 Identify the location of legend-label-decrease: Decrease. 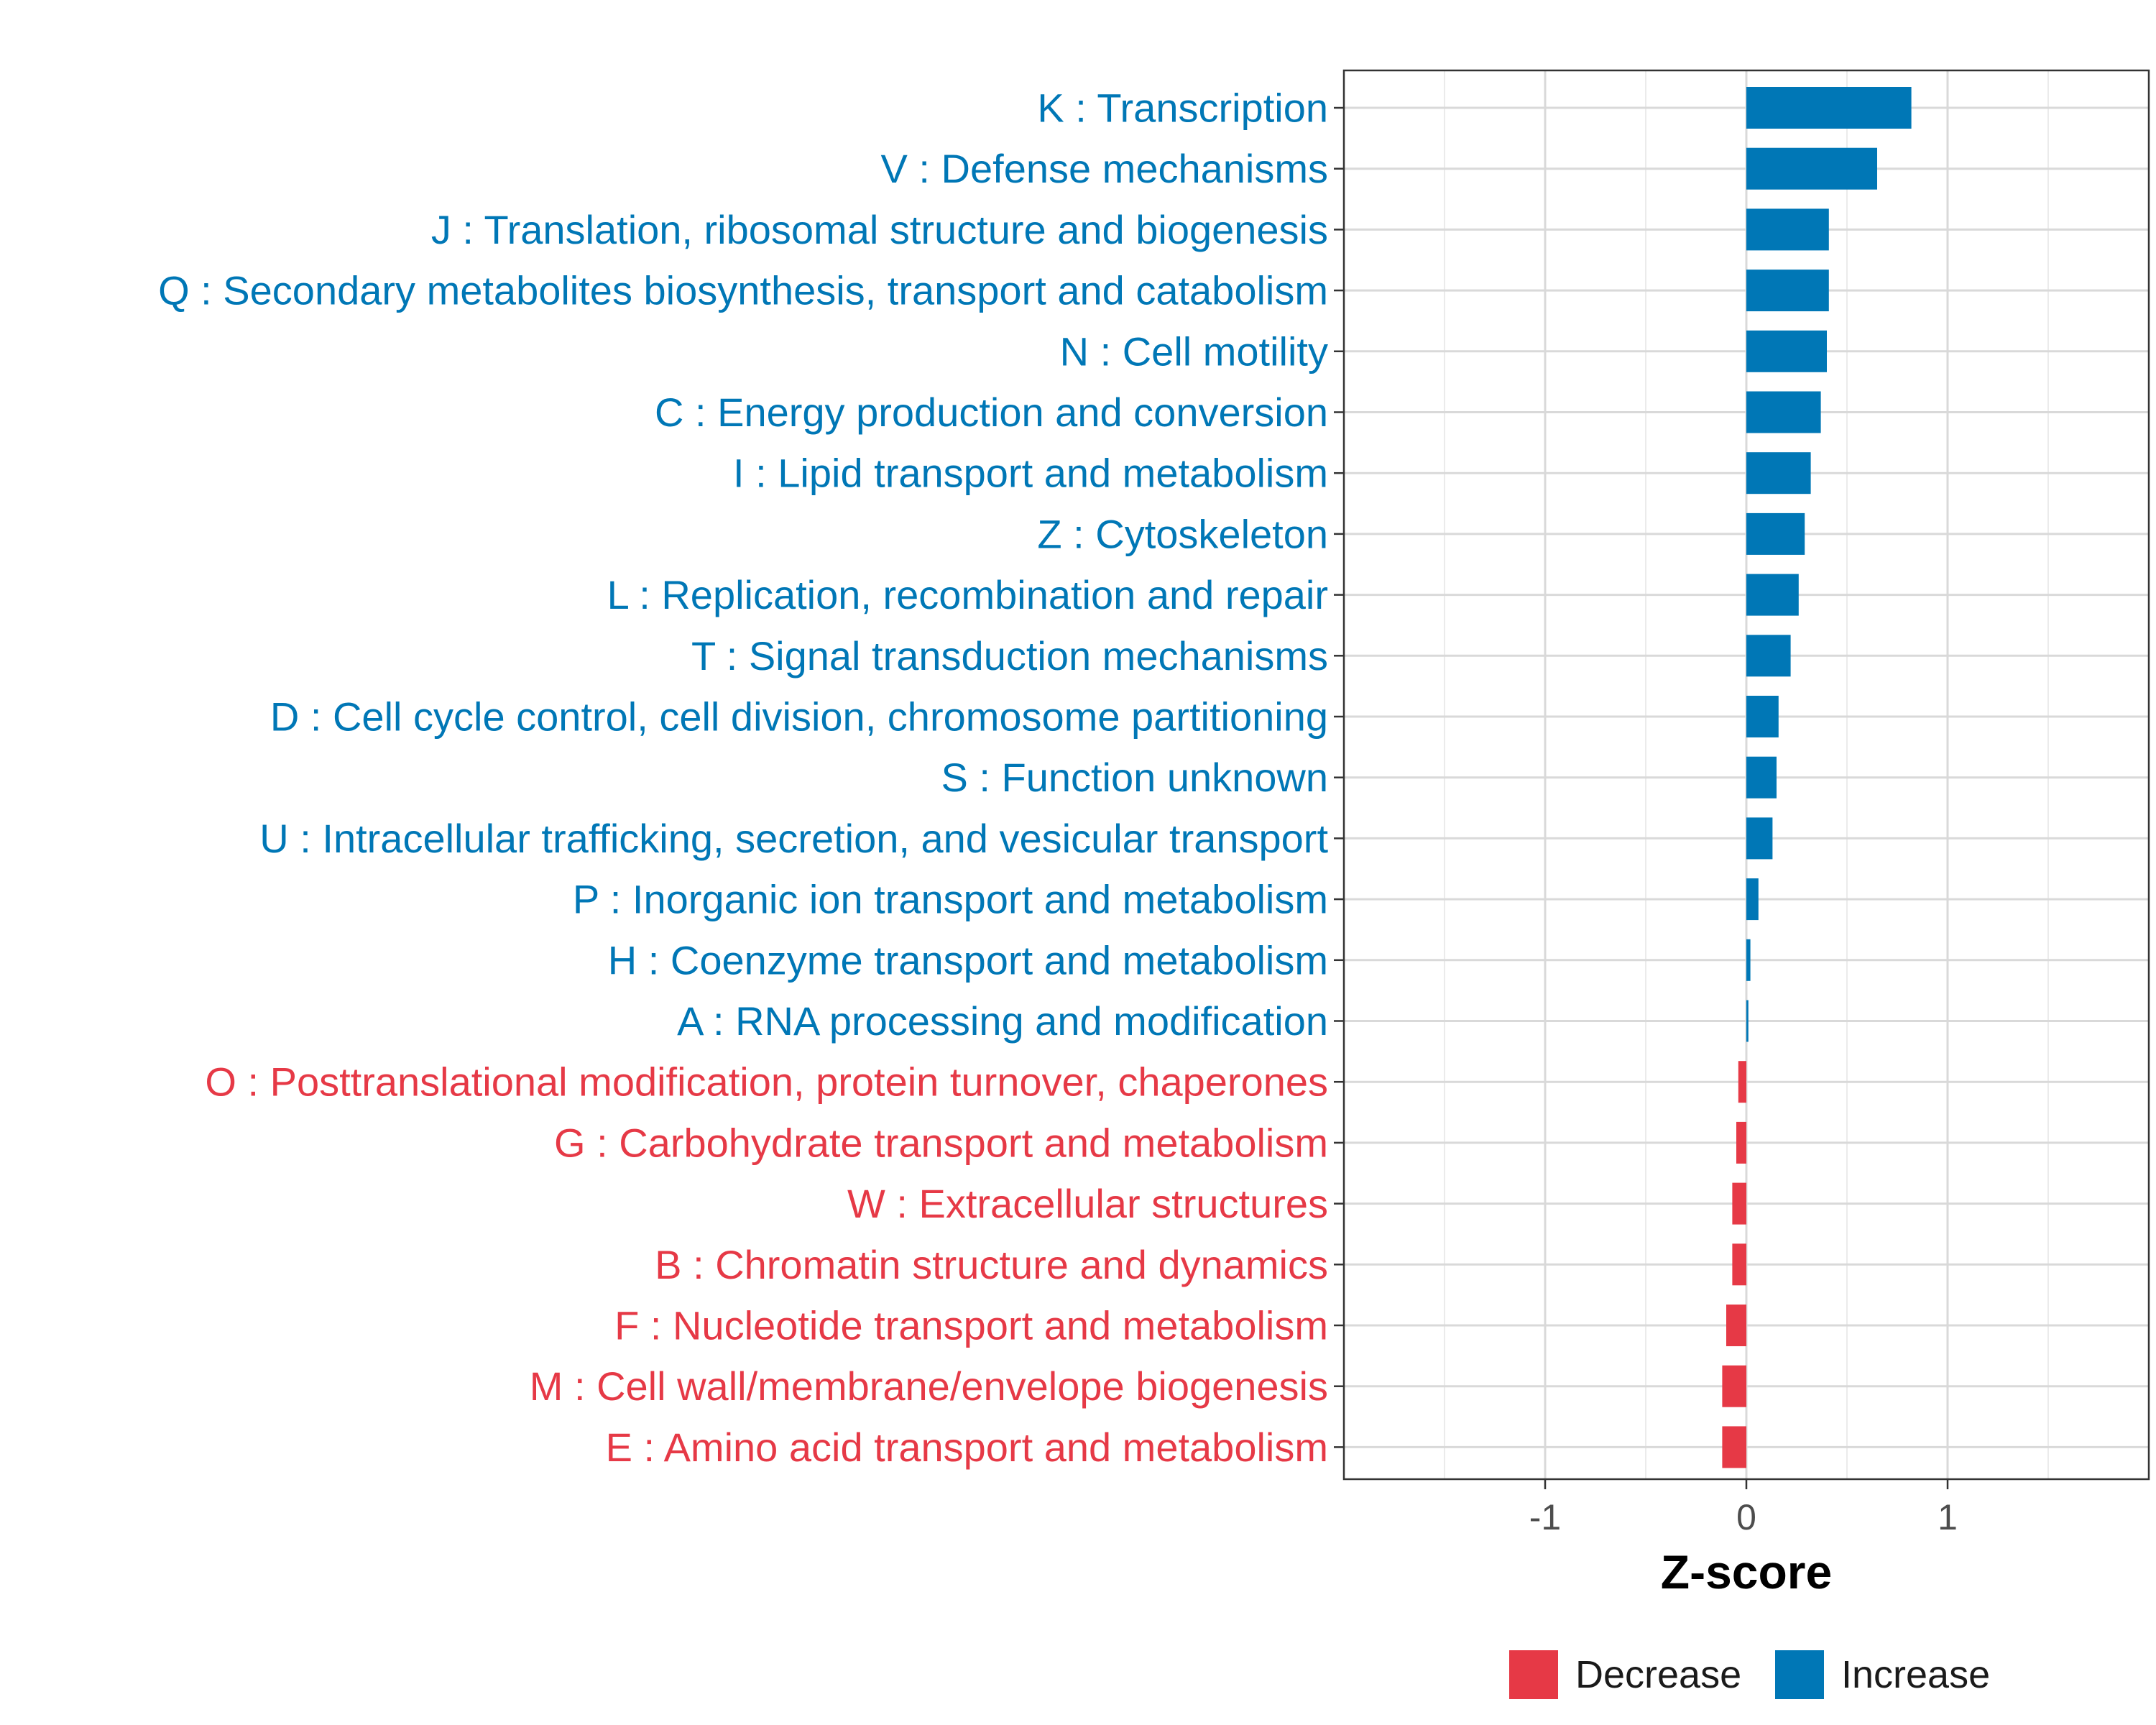
(1658, 1674).